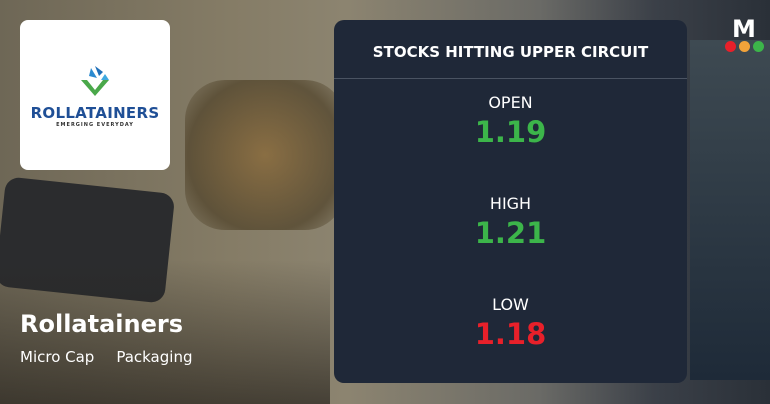 The image size is (770, 404). I want to click on low-row: LOW 1.18, so click(510, 331).